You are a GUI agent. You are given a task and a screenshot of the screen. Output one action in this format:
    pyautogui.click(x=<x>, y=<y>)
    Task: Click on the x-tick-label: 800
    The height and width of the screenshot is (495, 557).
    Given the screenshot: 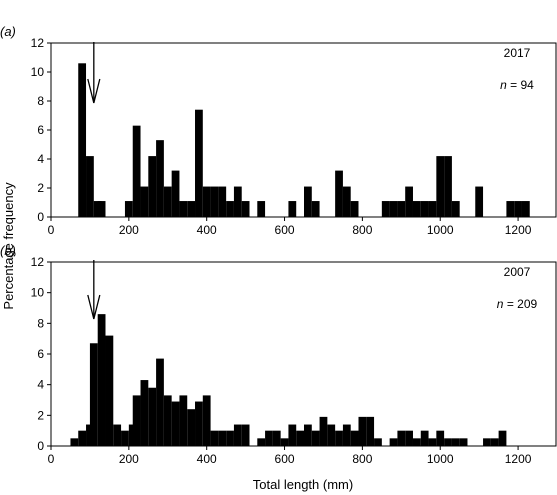 What is the action you would take?
    pyautogui.click(x=362, y=459)
    